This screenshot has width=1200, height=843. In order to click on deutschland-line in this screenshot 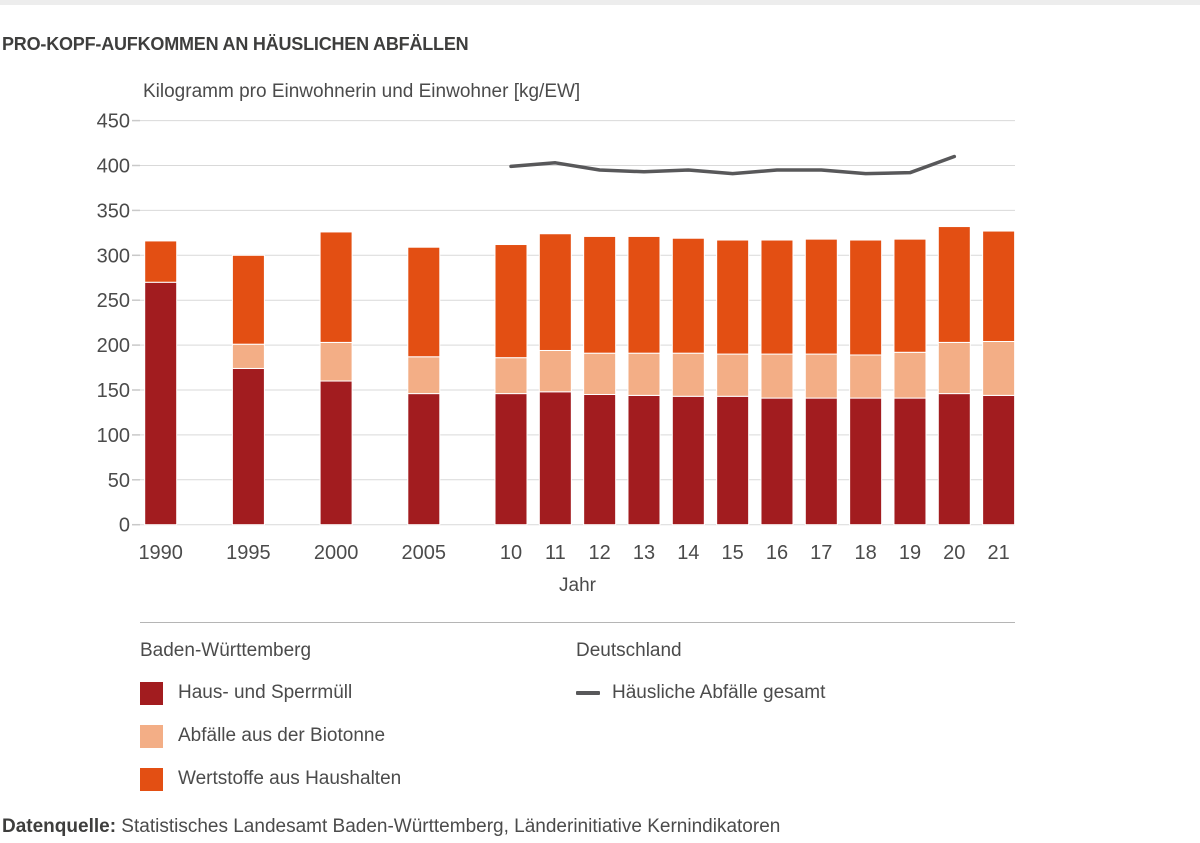, I will do `click(733, 165)`.